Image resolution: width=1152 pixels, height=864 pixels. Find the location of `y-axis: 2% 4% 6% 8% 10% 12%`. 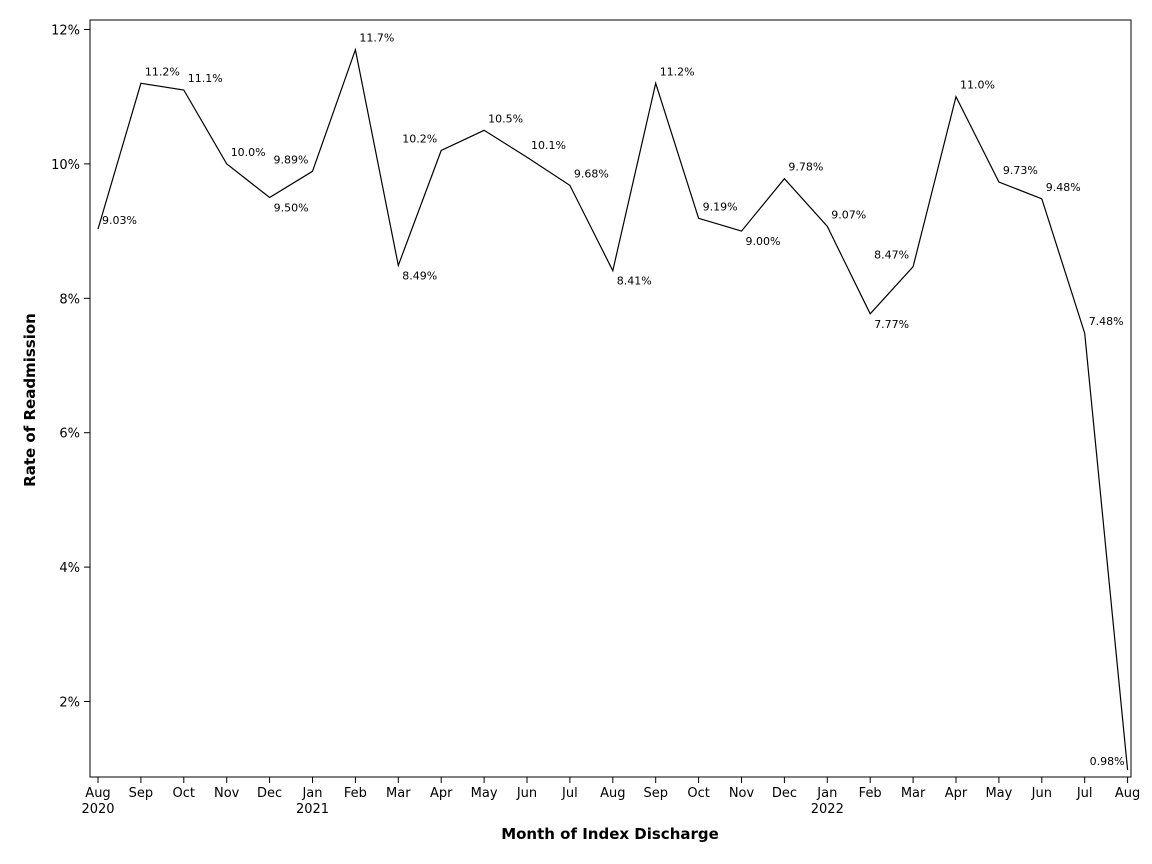

y-axis: 2% 4% 6% 8% 10% 12% is located at coordinates (70, 367).